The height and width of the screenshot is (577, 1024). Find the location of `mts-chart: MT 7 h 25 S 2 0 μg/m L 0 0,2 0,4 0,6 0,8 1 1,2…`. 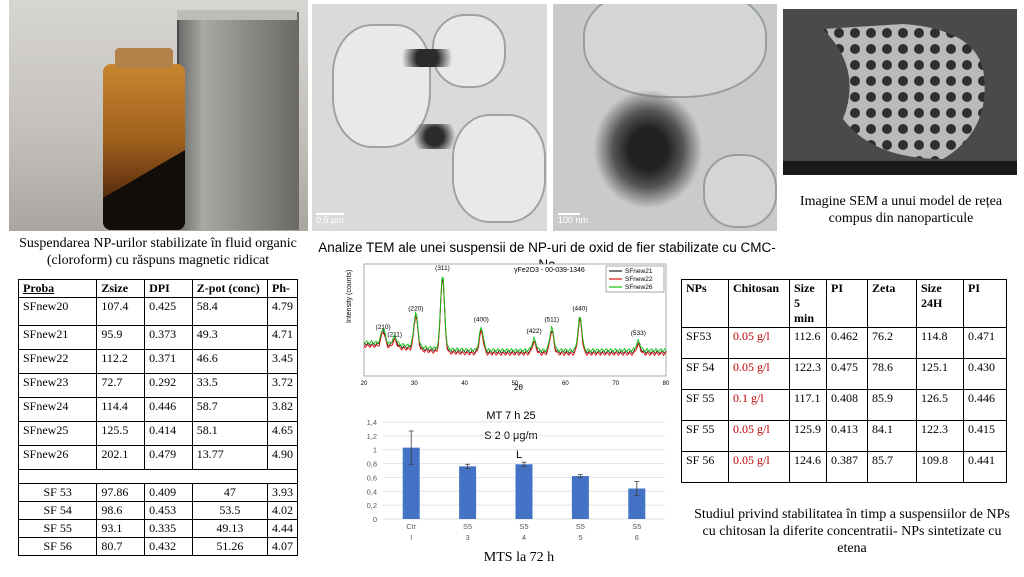

mts-chart: MT 7 h 25 S 2 0 μg/m L 0 0,2 0,4 0,6 0,8 1 1,2… is located at coordinates (511, 474).